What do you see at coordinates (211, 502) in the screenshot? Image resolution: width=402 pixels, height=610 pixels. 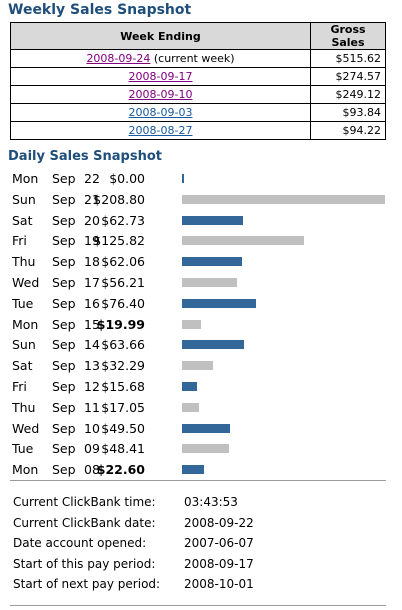 I see `info-value: 03:43:53` at bounding box center [211, 502].